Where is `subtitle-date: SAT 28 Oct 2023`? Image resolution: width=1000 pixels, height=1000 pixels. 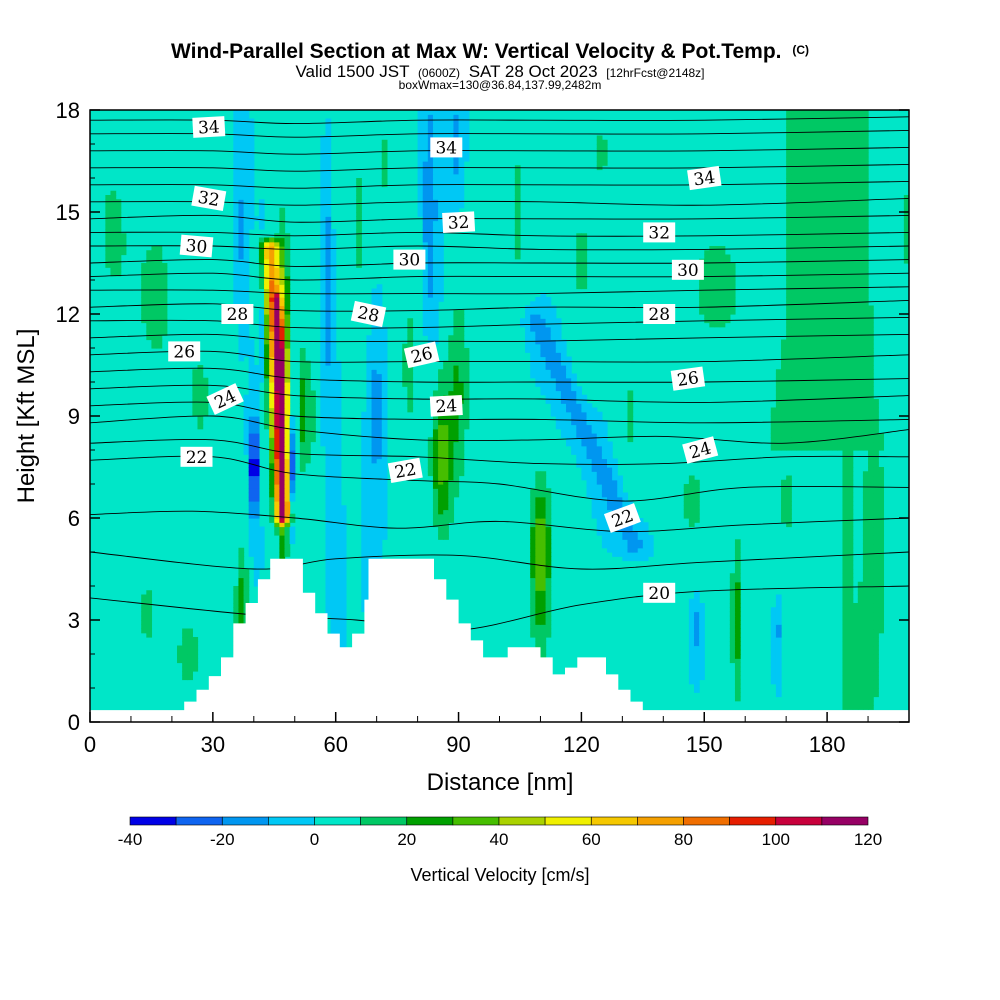
subtitle-date: SAT 28 Oct 2023 is located at coordinates (533, 71).